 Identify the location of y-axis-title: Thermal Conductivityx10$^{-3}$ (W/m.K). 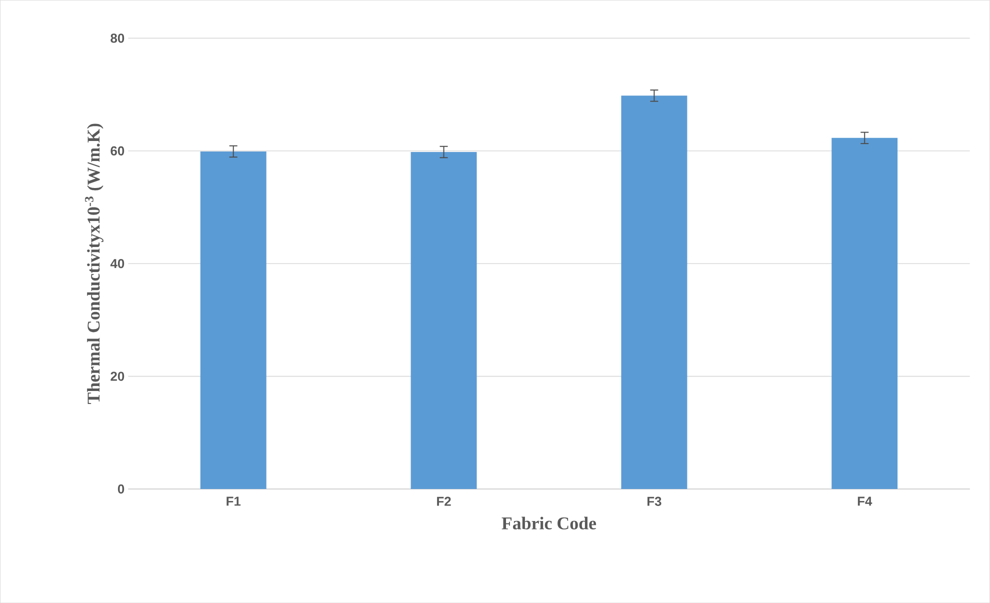
(94, 264).